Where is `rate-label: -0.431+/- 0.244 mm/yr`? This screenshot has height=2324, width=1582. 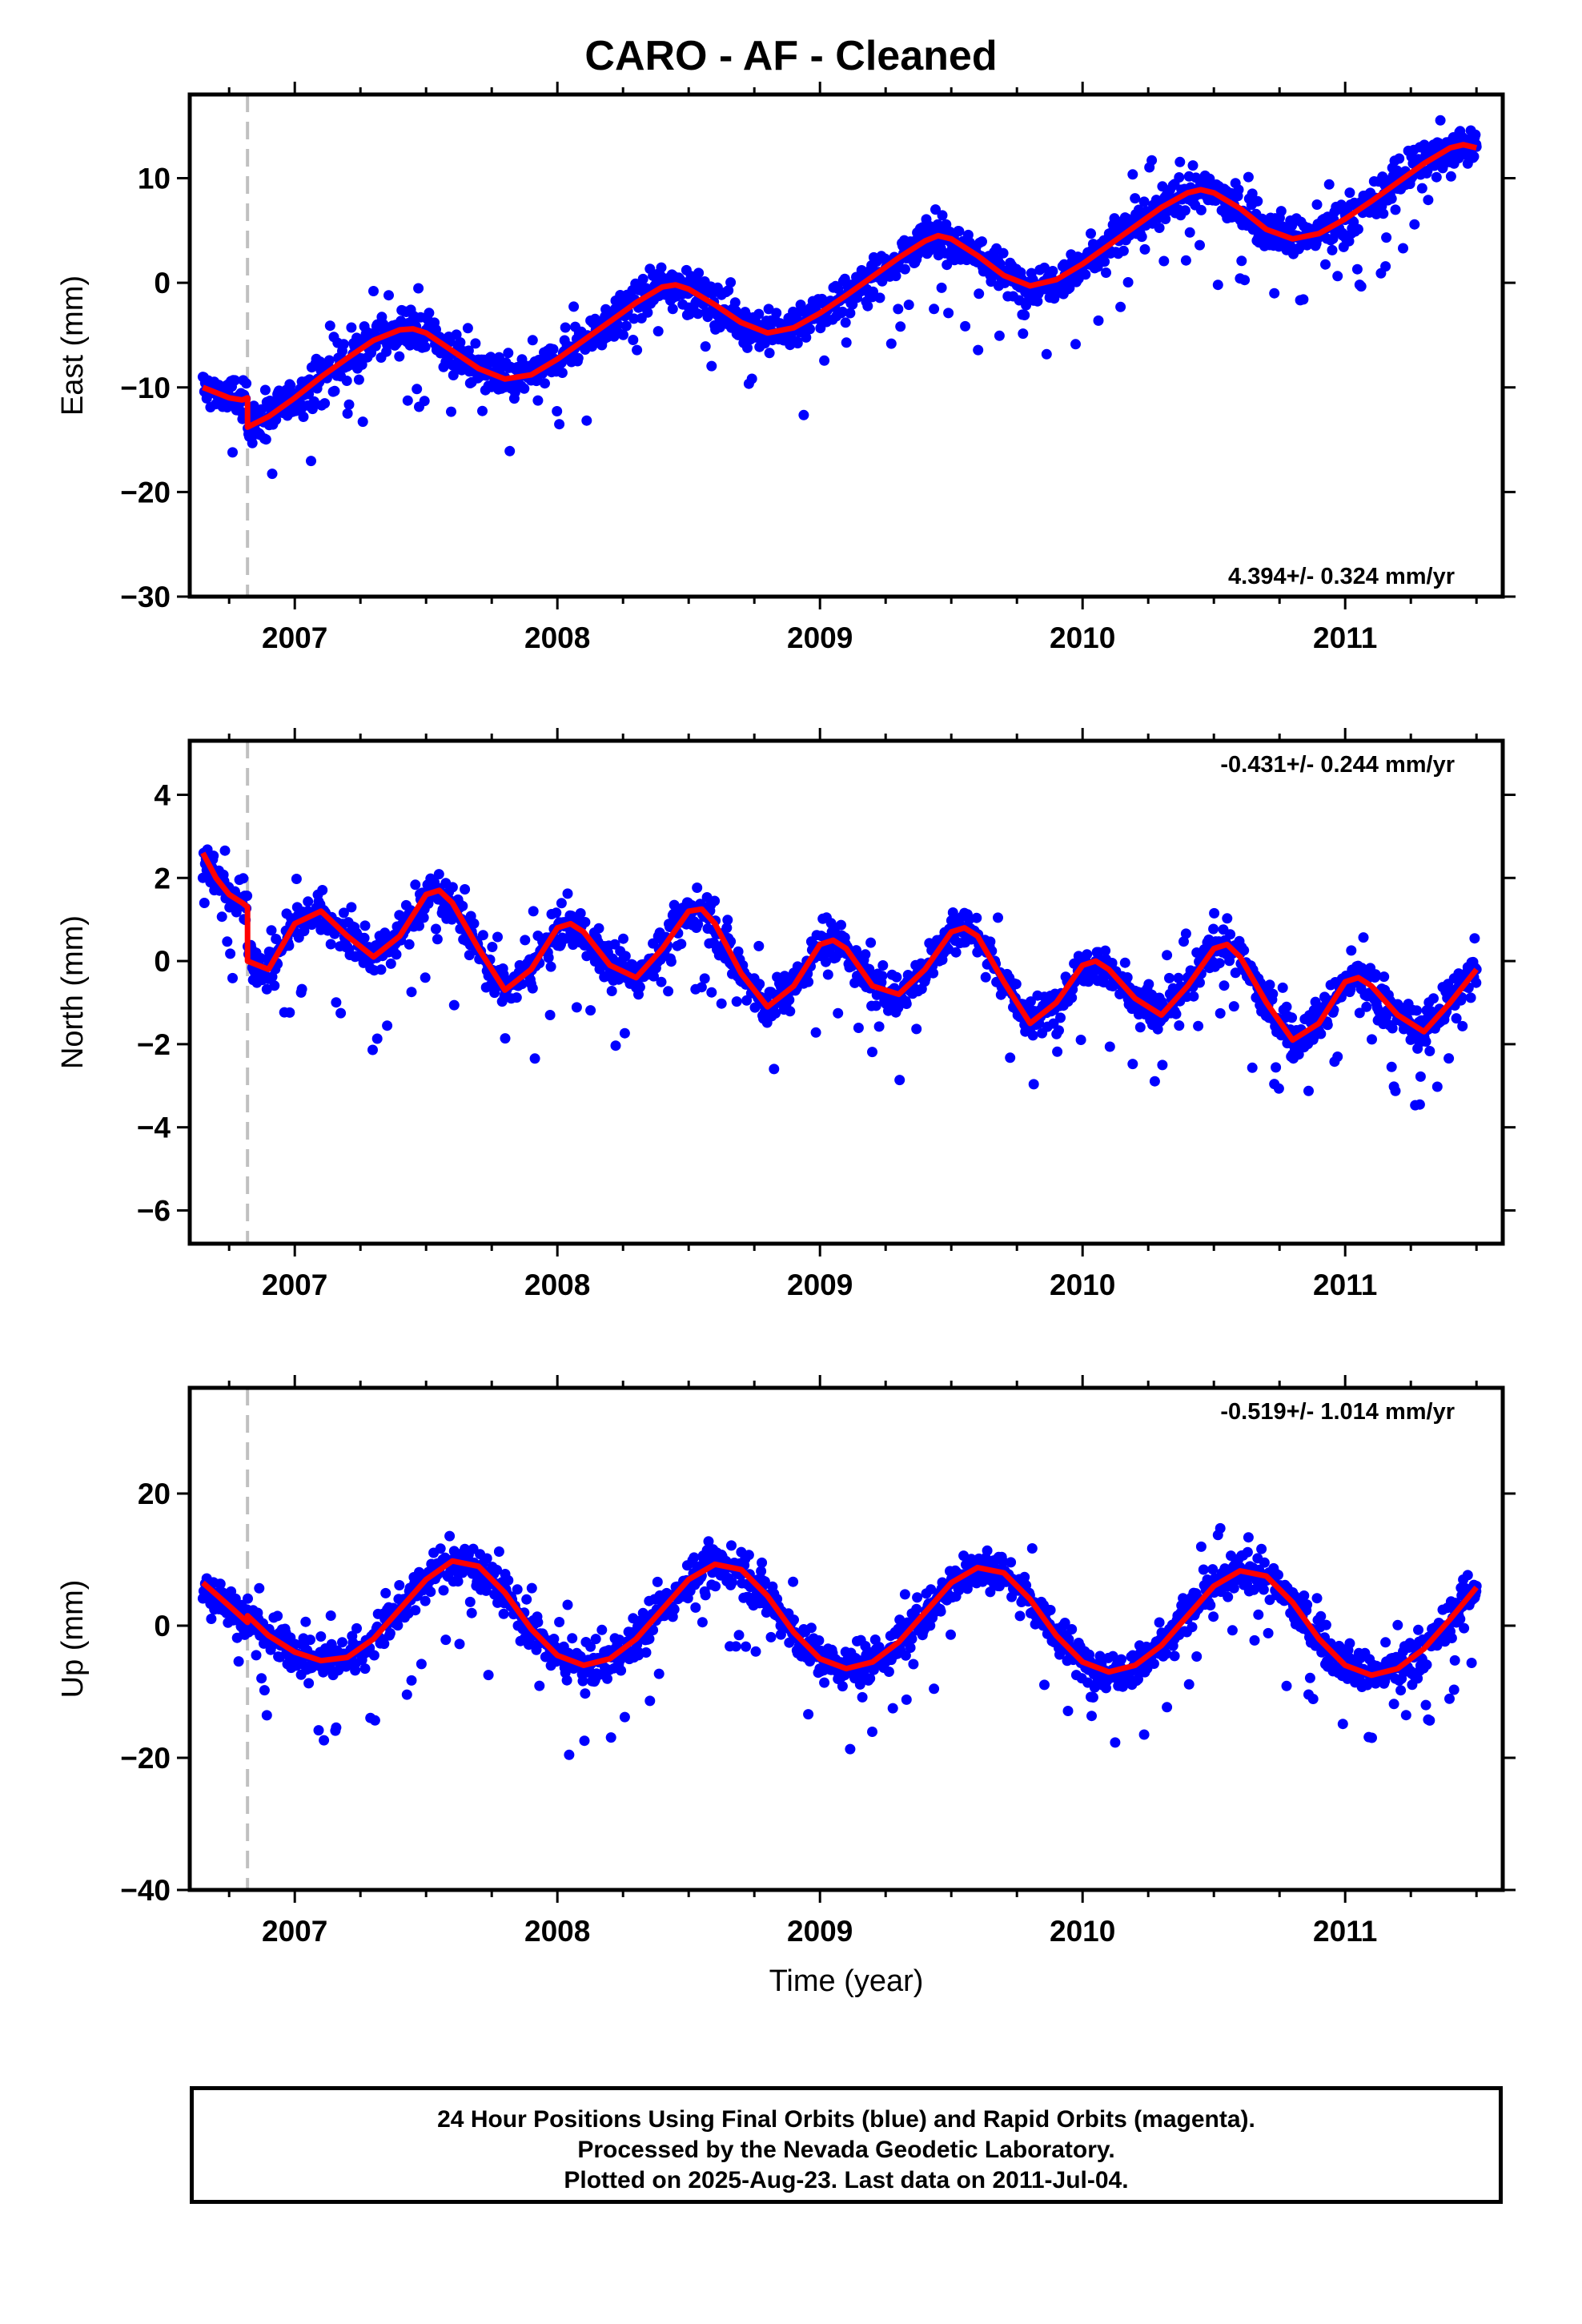
rate-label: -0.431+/- 0.244 mm/yr is located at coordinates (1337, 765).